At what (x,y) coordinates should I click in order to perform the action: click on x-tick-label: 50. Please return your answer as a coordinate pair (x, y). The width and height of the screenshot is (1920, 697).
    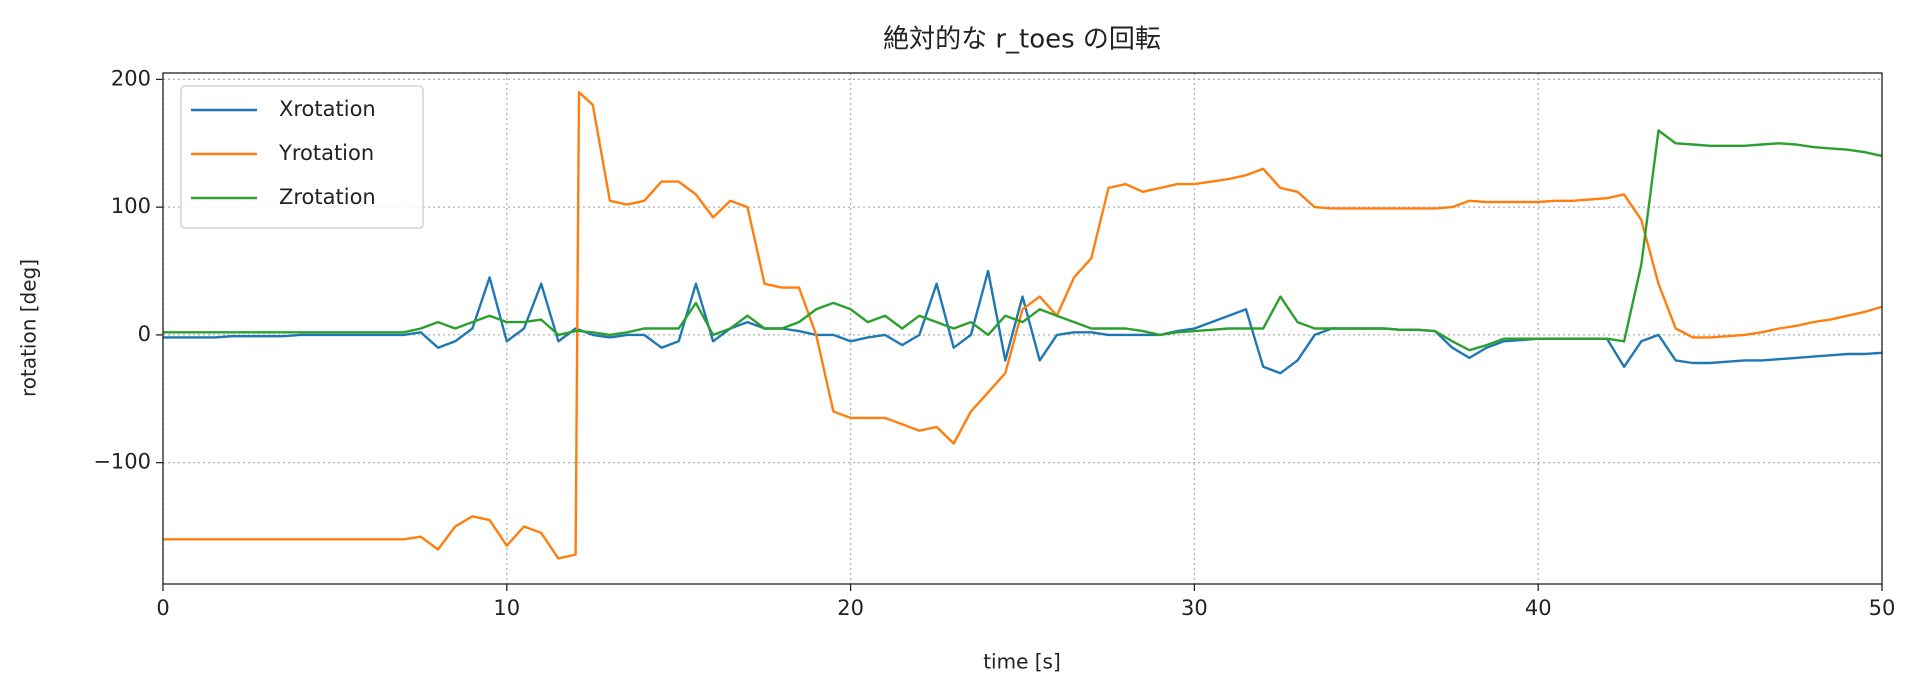
    Looking at the image, I should click on (1882, 608).